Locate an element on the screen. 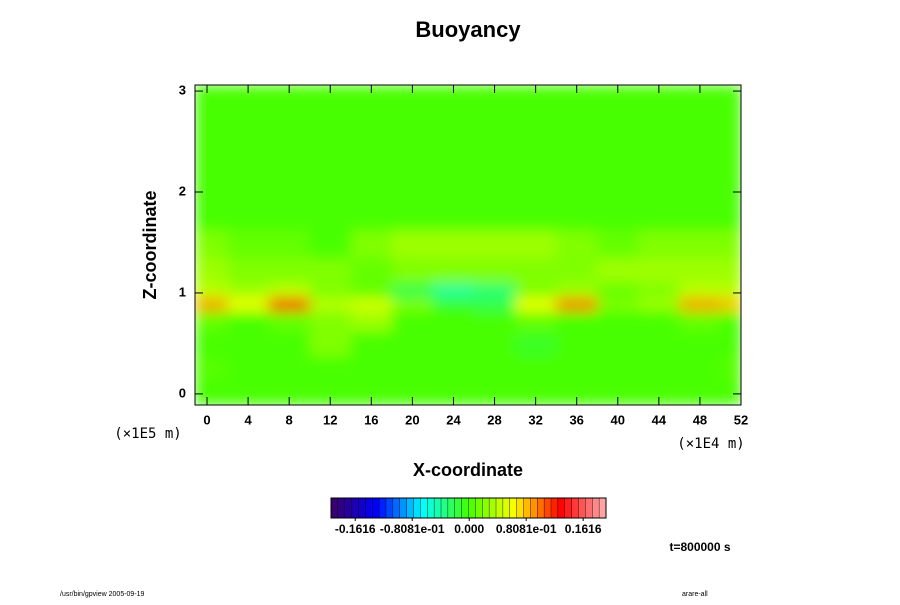 The width and height of the screenshot is (900, 605). chart-title: Buoyancy is located at coordinates (468, 29).